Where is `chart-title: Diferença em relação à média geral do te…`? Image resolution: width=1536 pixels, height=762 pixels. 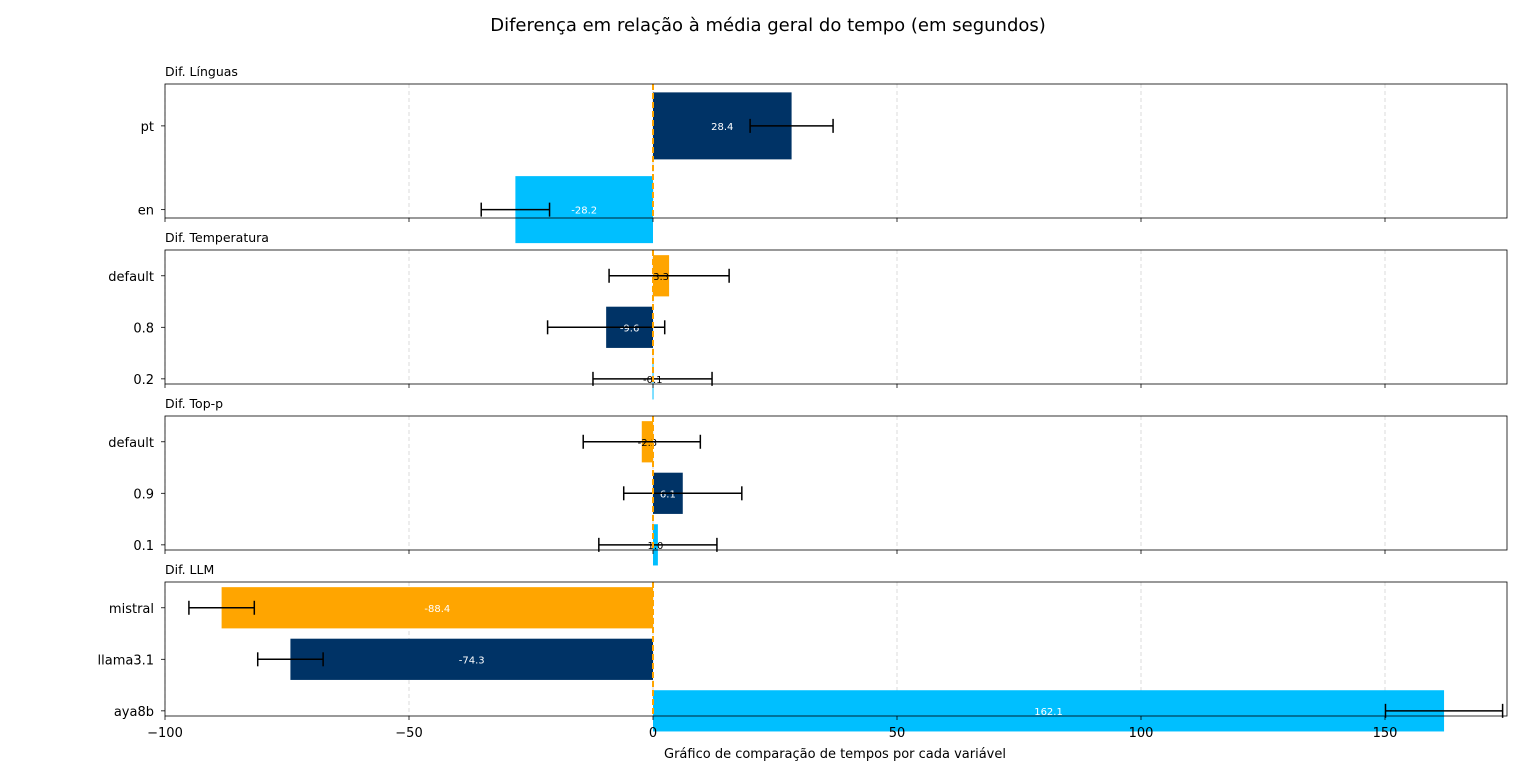
chart-title: Diferença em relação à média geral do te… is located at coordinates (768, 25).